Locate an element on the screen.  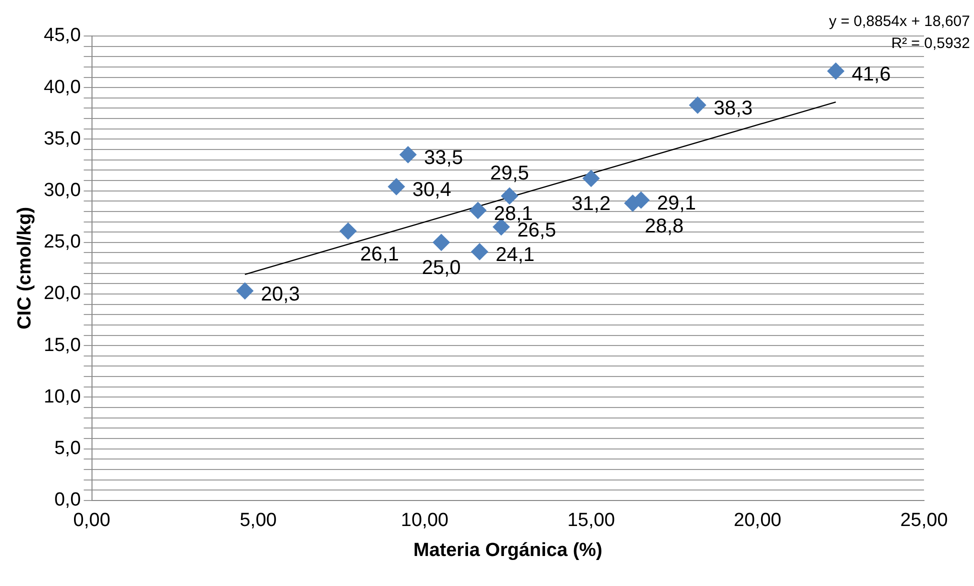
data-label: 29,5 is located at coordinates (510, 173).